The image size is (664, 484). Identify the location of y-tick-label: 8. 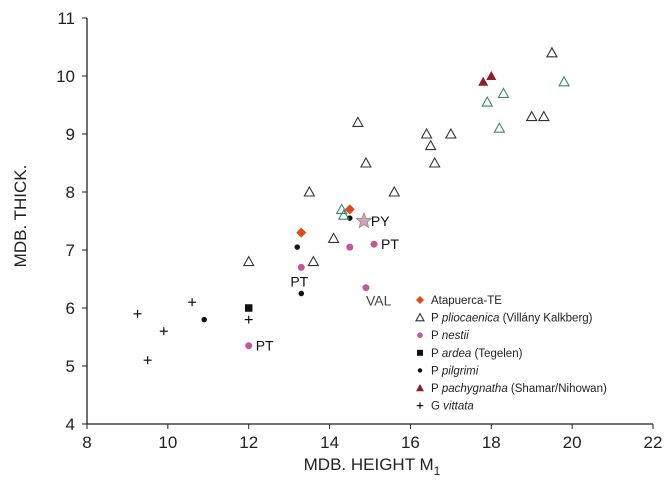
(70, 192).